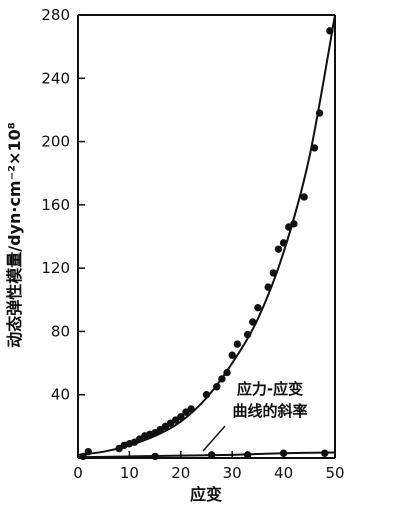 The height and width of the screenshot is (520, 414). Describe the element at coordinates (283, 473) in the screenshot. I see `x-tick-label: 40` at that location.